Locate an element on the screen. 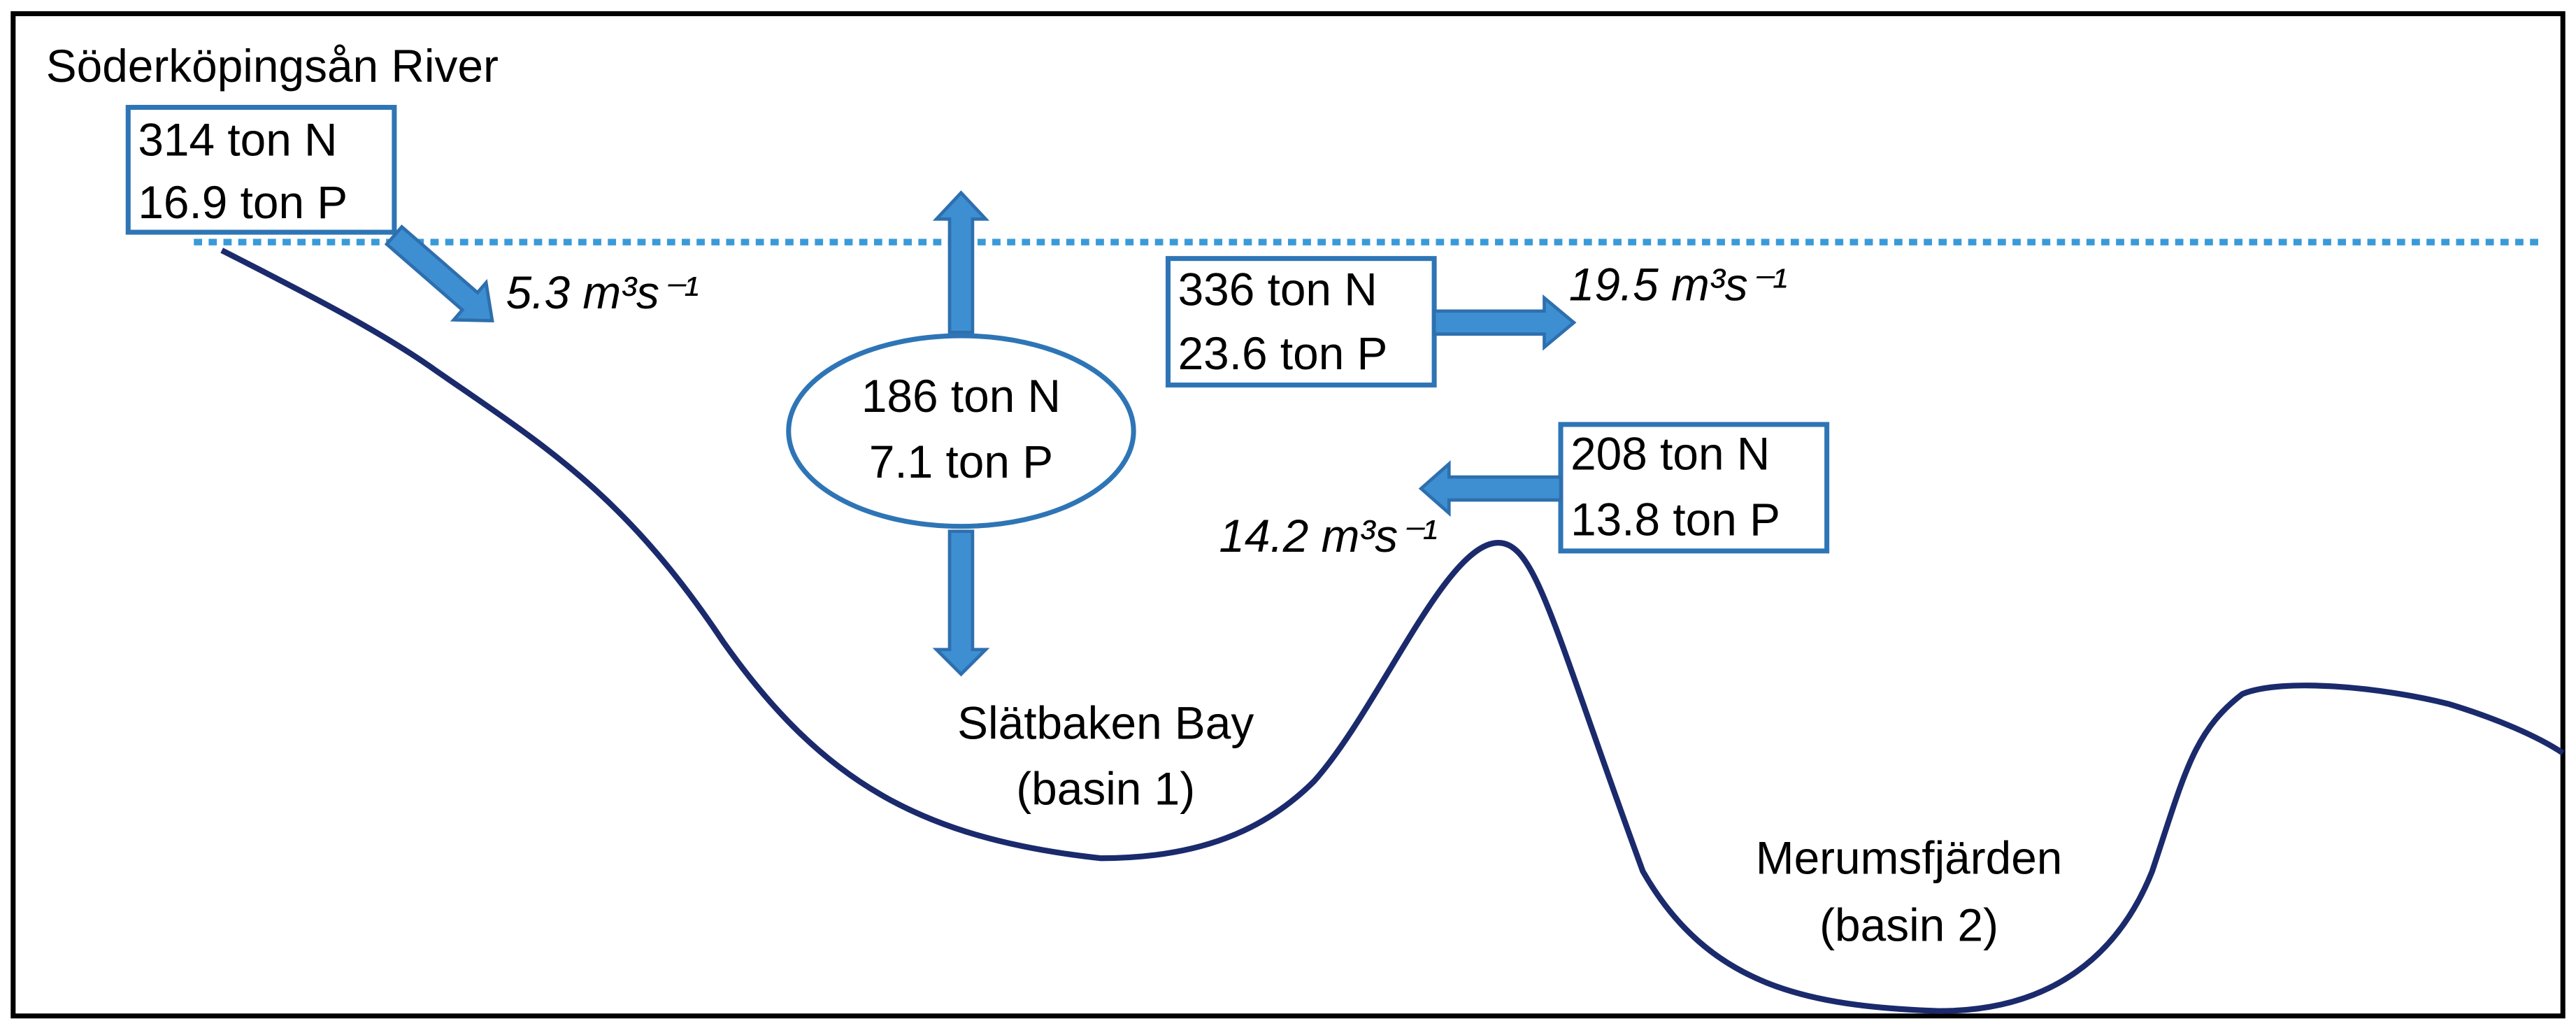 Image resolution: width=2576 pixels, height=1028 pixels. exchange-nitrogen: 186 ton N is located at coordinates (961, 396).